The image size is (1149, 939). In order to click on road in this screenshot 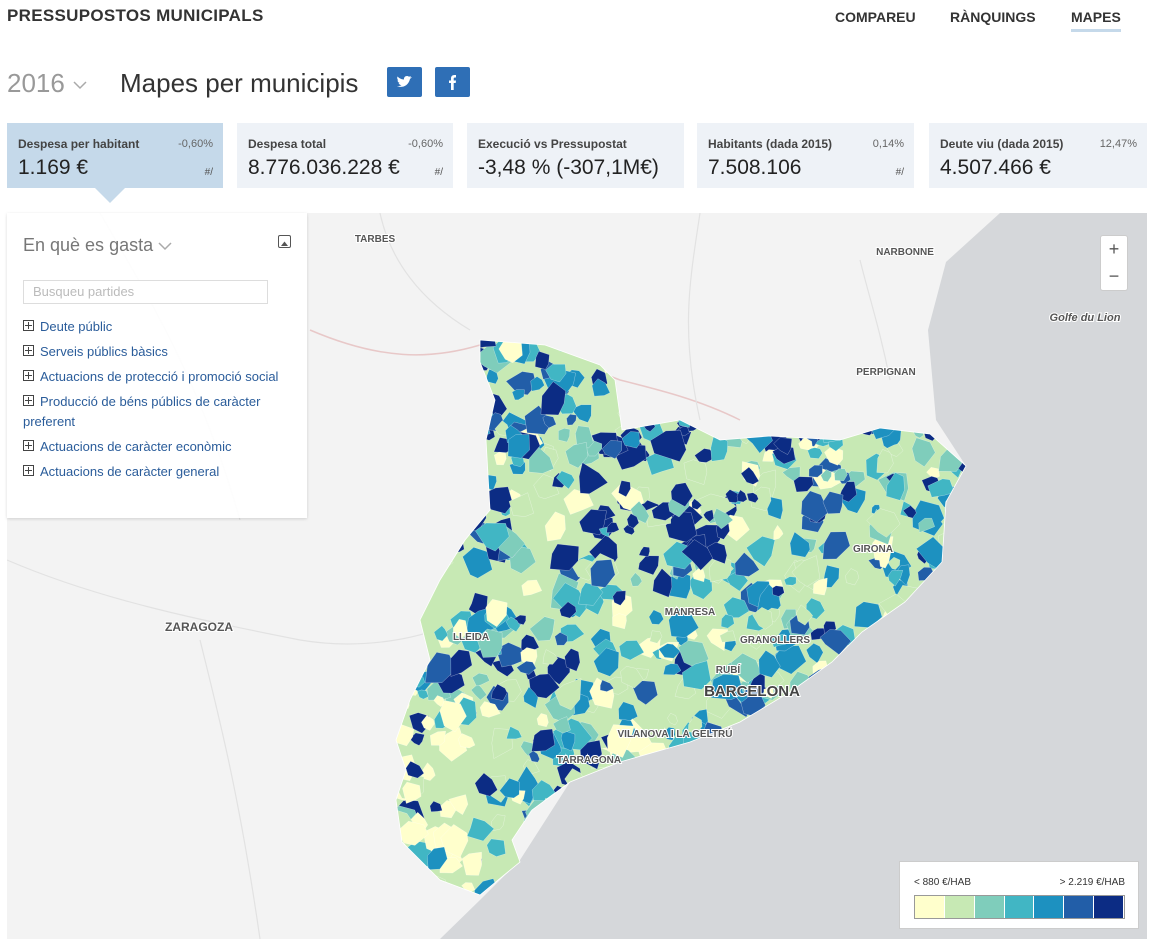, I will do `click(875, 320)`.